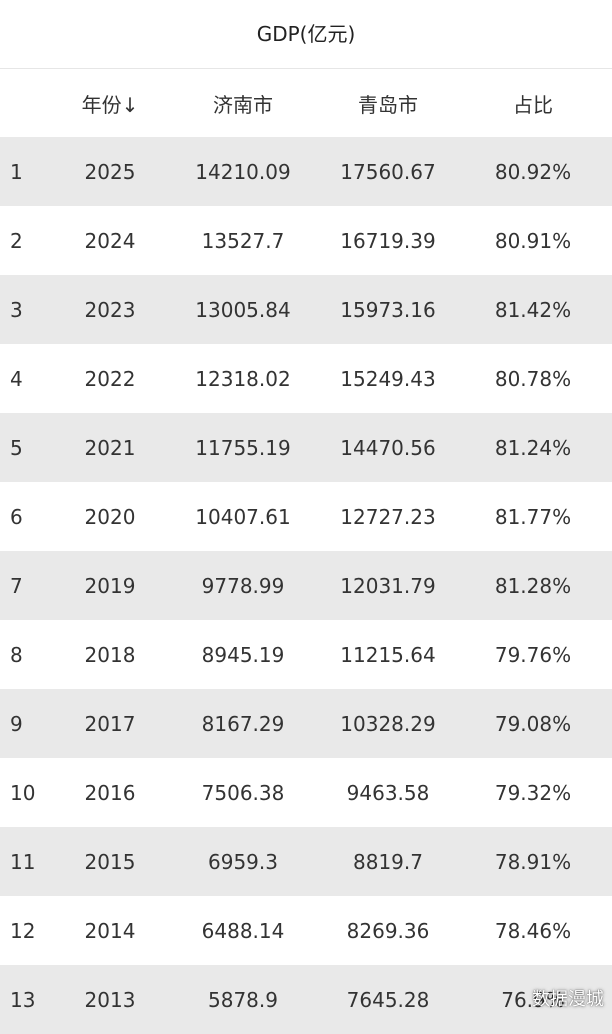 This screenshot has width=612, height=1034. I want to click on table-row: 6 2020 10407.61 12727.23 81.77%, so click(306, 516).